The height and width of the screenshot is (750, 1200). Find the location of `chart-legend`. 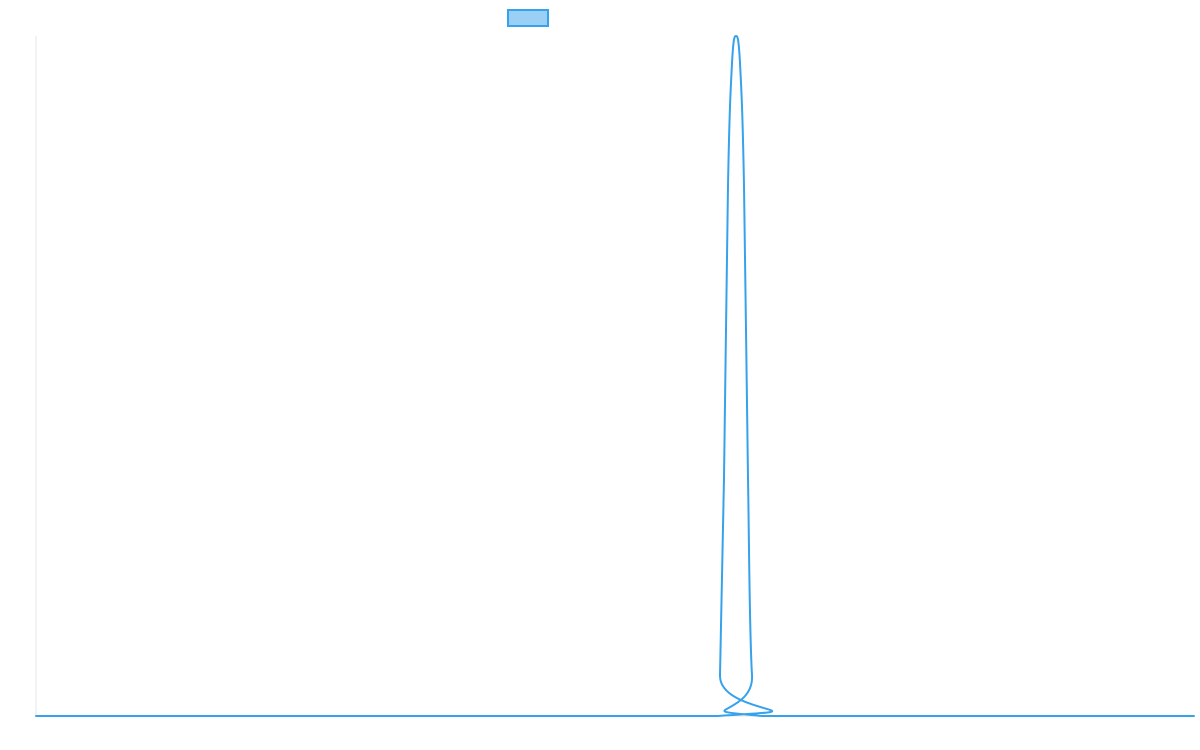

chart-legend is located at coordinates (528, 18).